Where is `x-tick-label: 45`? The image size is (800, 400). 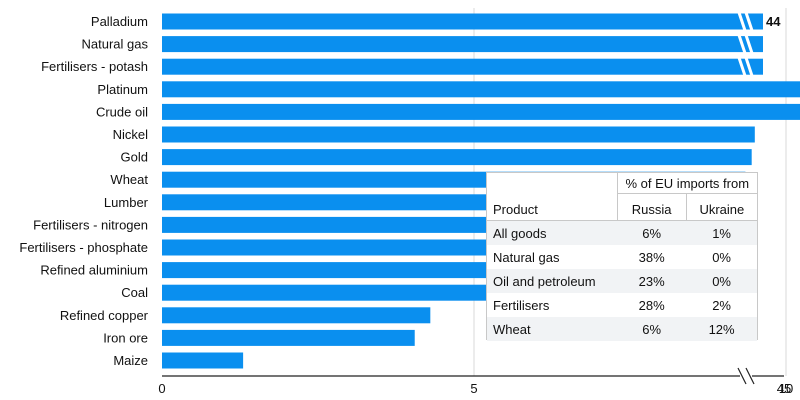 x-tick-label: 45 is located at coordinates (784, 388).